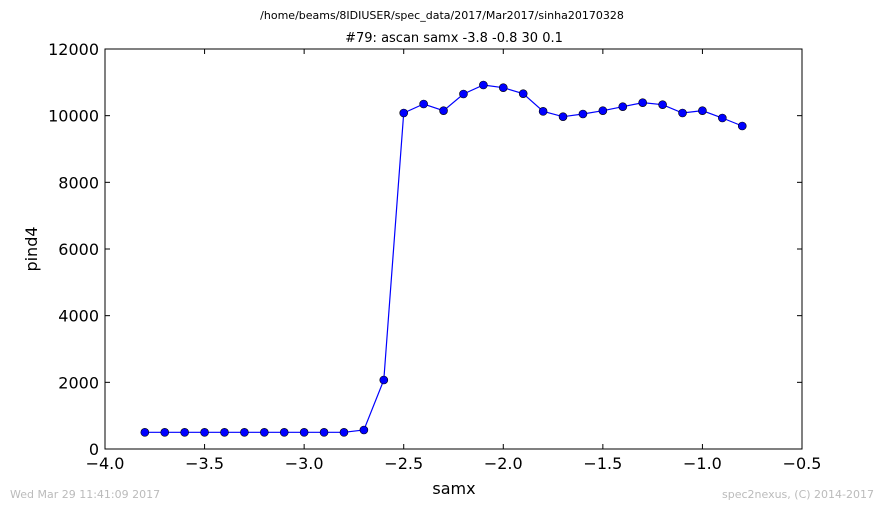 Image resolution: width=884 pixels, height=509 pixels. I want to click on y-tick-label: 0, so click(94, 449).